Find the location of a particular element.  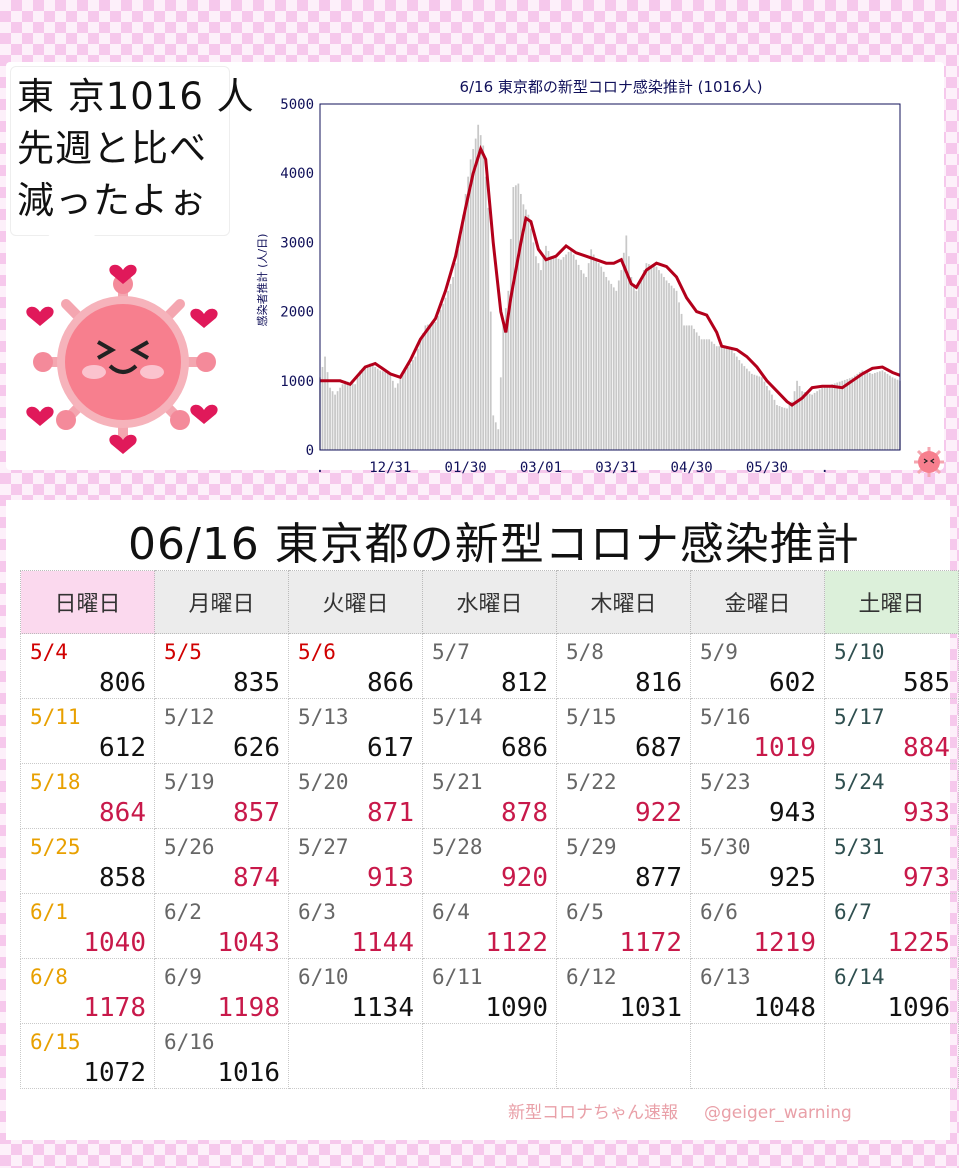

cell-date: 5/18 is located at coordinates (55, 782).